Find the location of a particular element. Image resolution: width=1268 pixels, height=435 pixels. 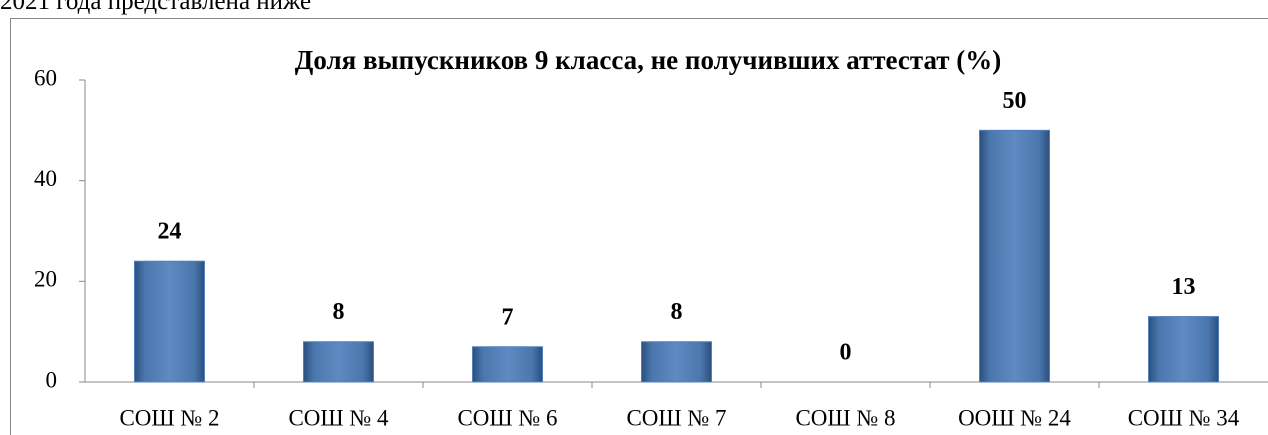

value-label: 0 is located at coordinates (846, 353).